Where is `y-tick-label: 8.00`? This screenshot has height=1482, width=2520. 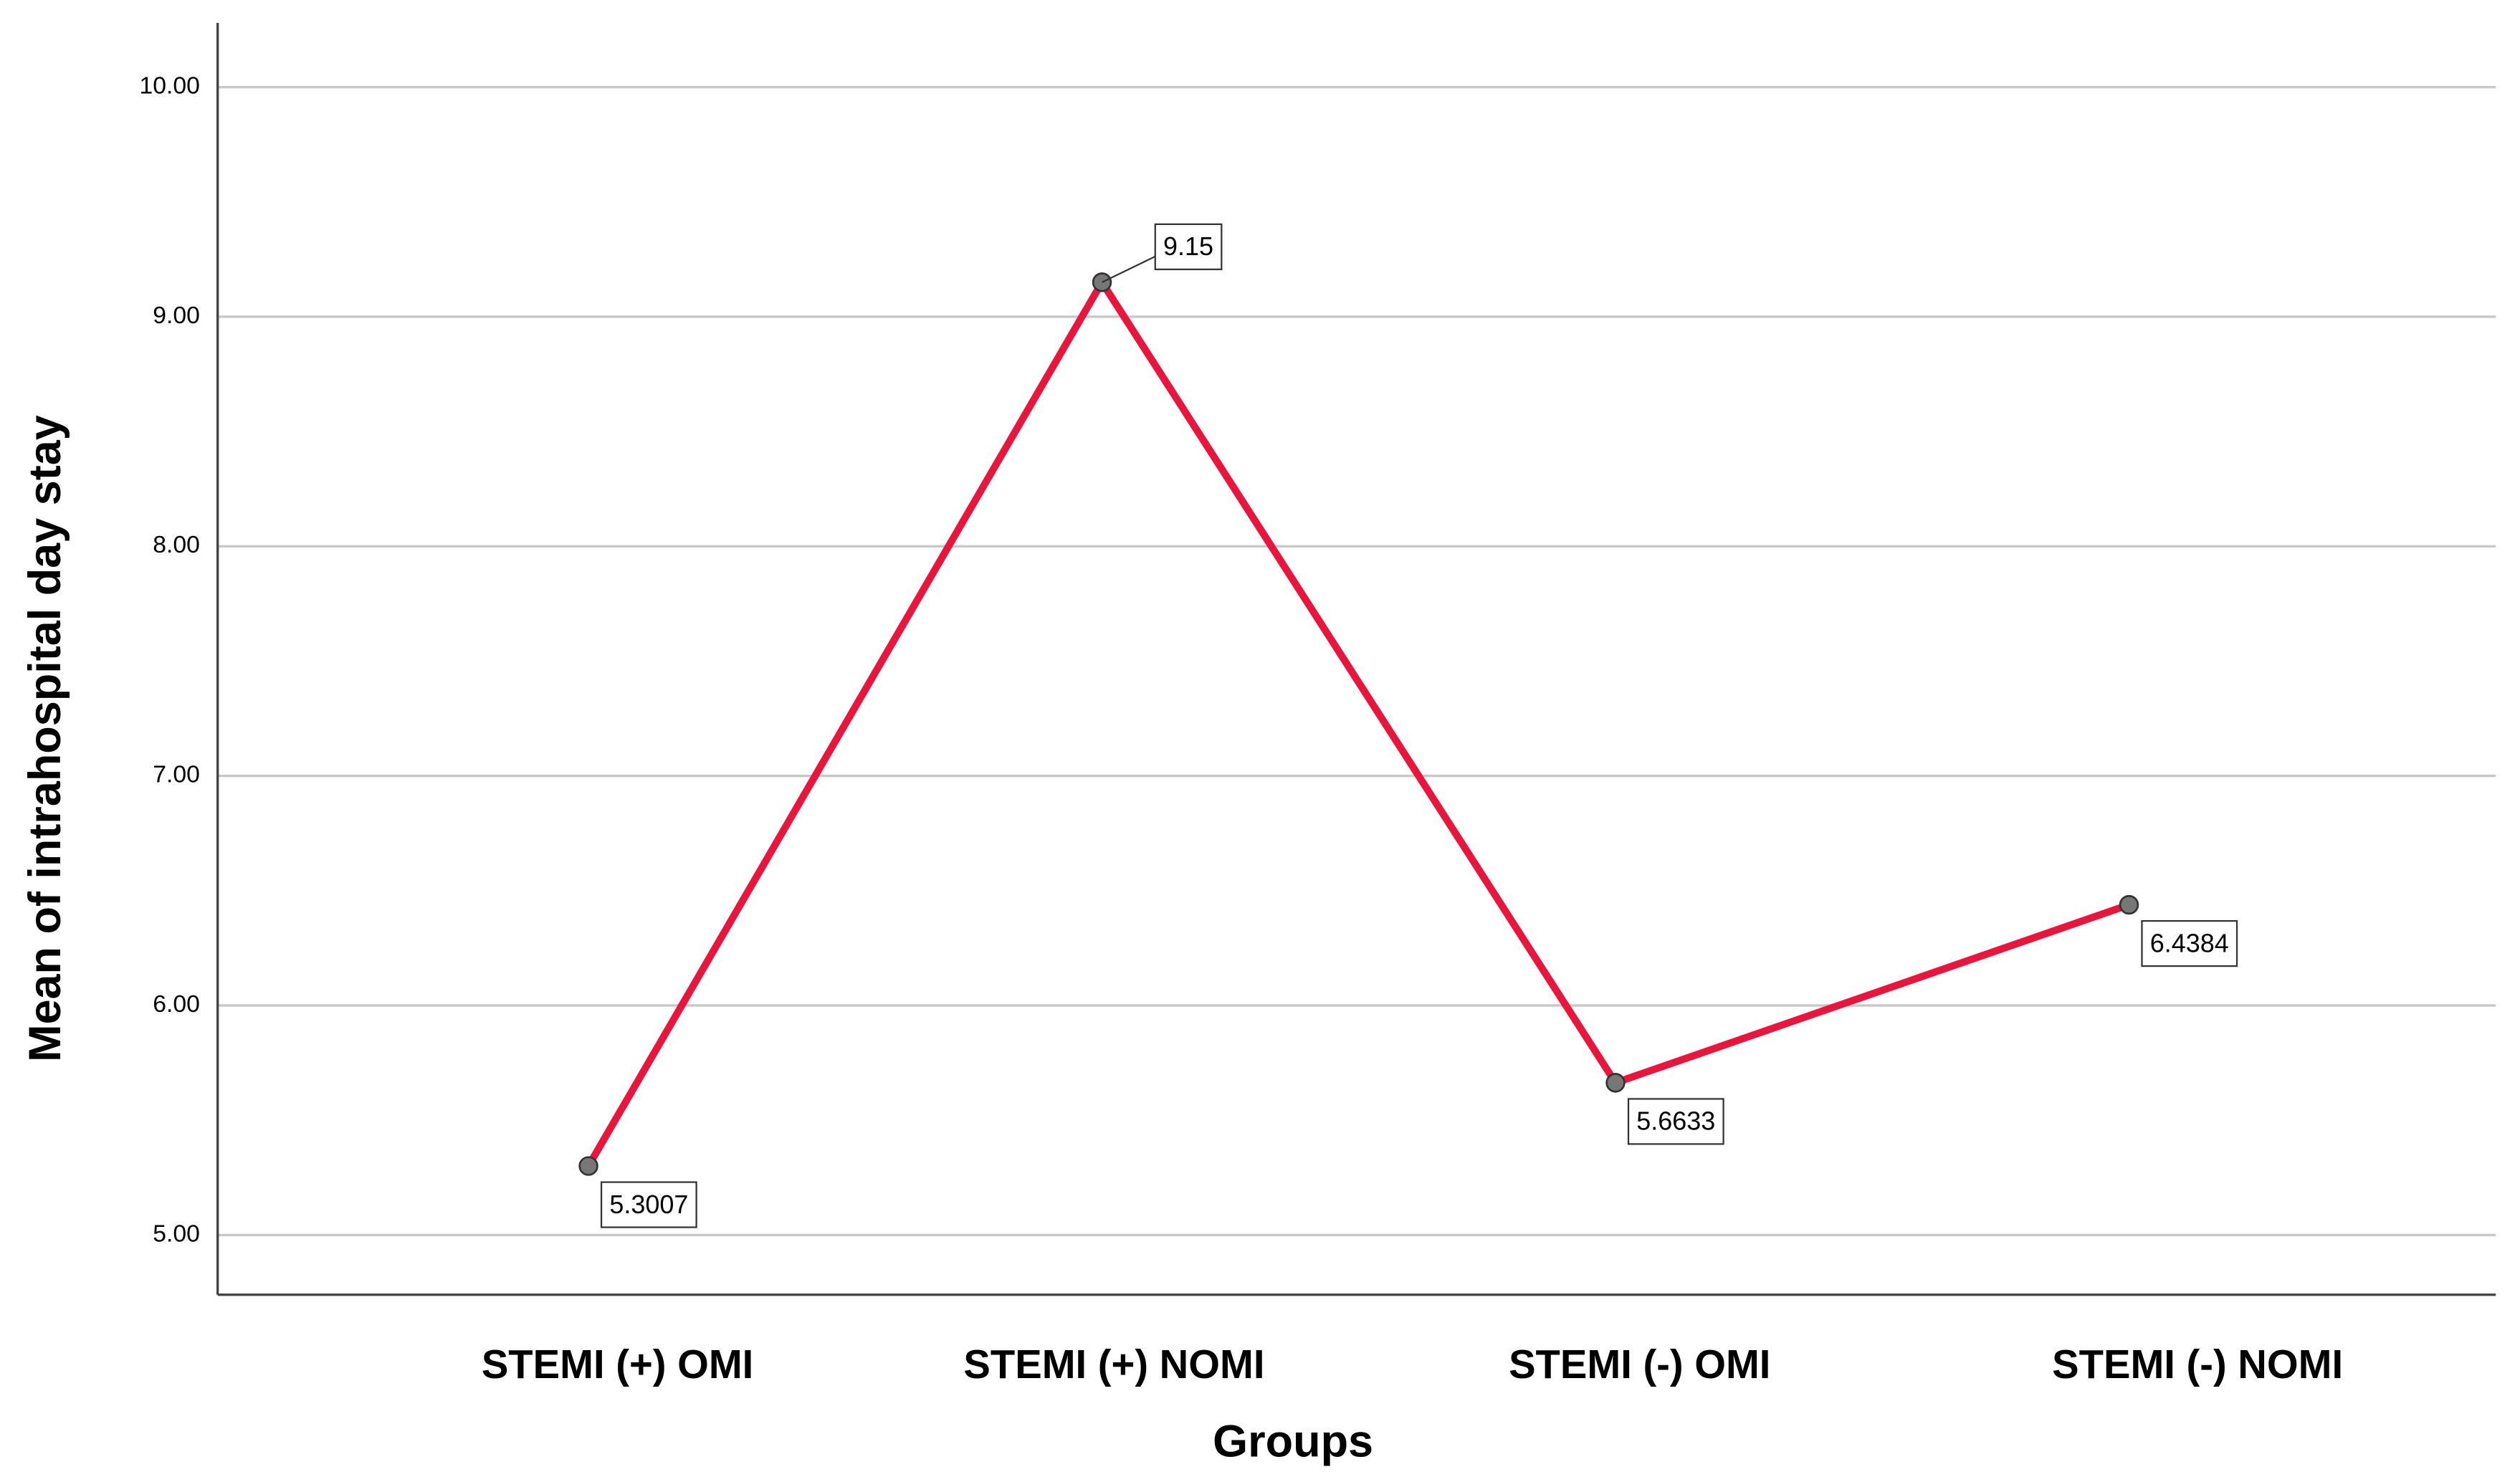 y-tick-label: 8.00 is located at coordinates (176, 544).